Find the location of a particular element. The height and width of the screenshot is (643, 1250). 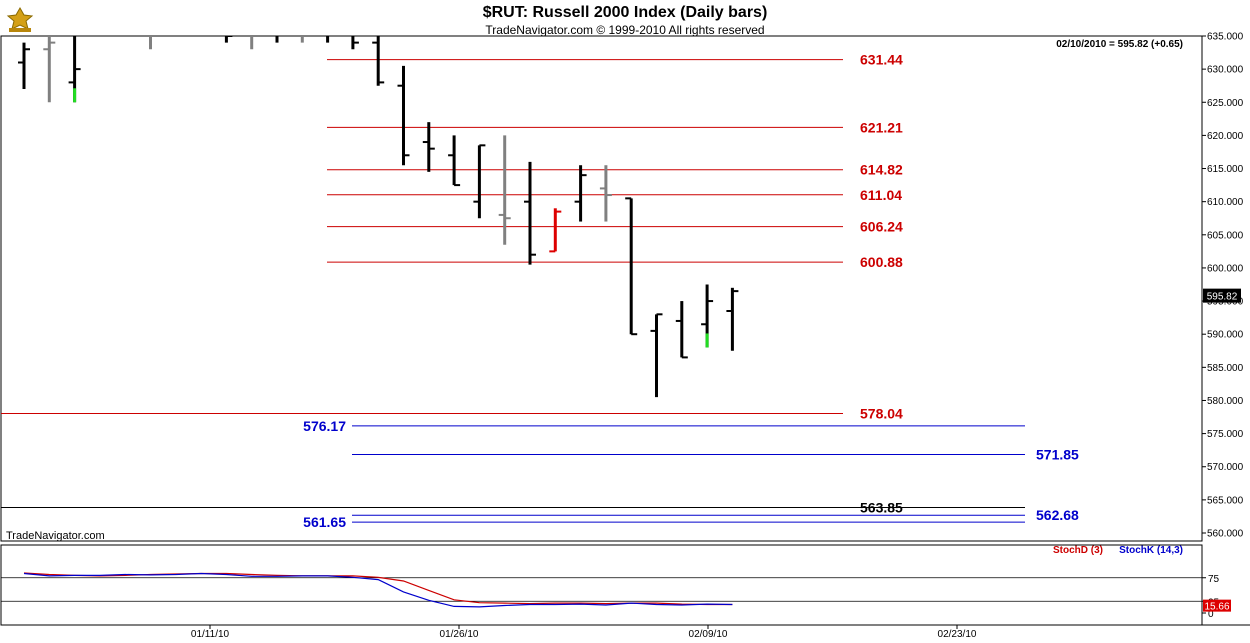

level-label: 606.24 is located at coordinates (881, 227).